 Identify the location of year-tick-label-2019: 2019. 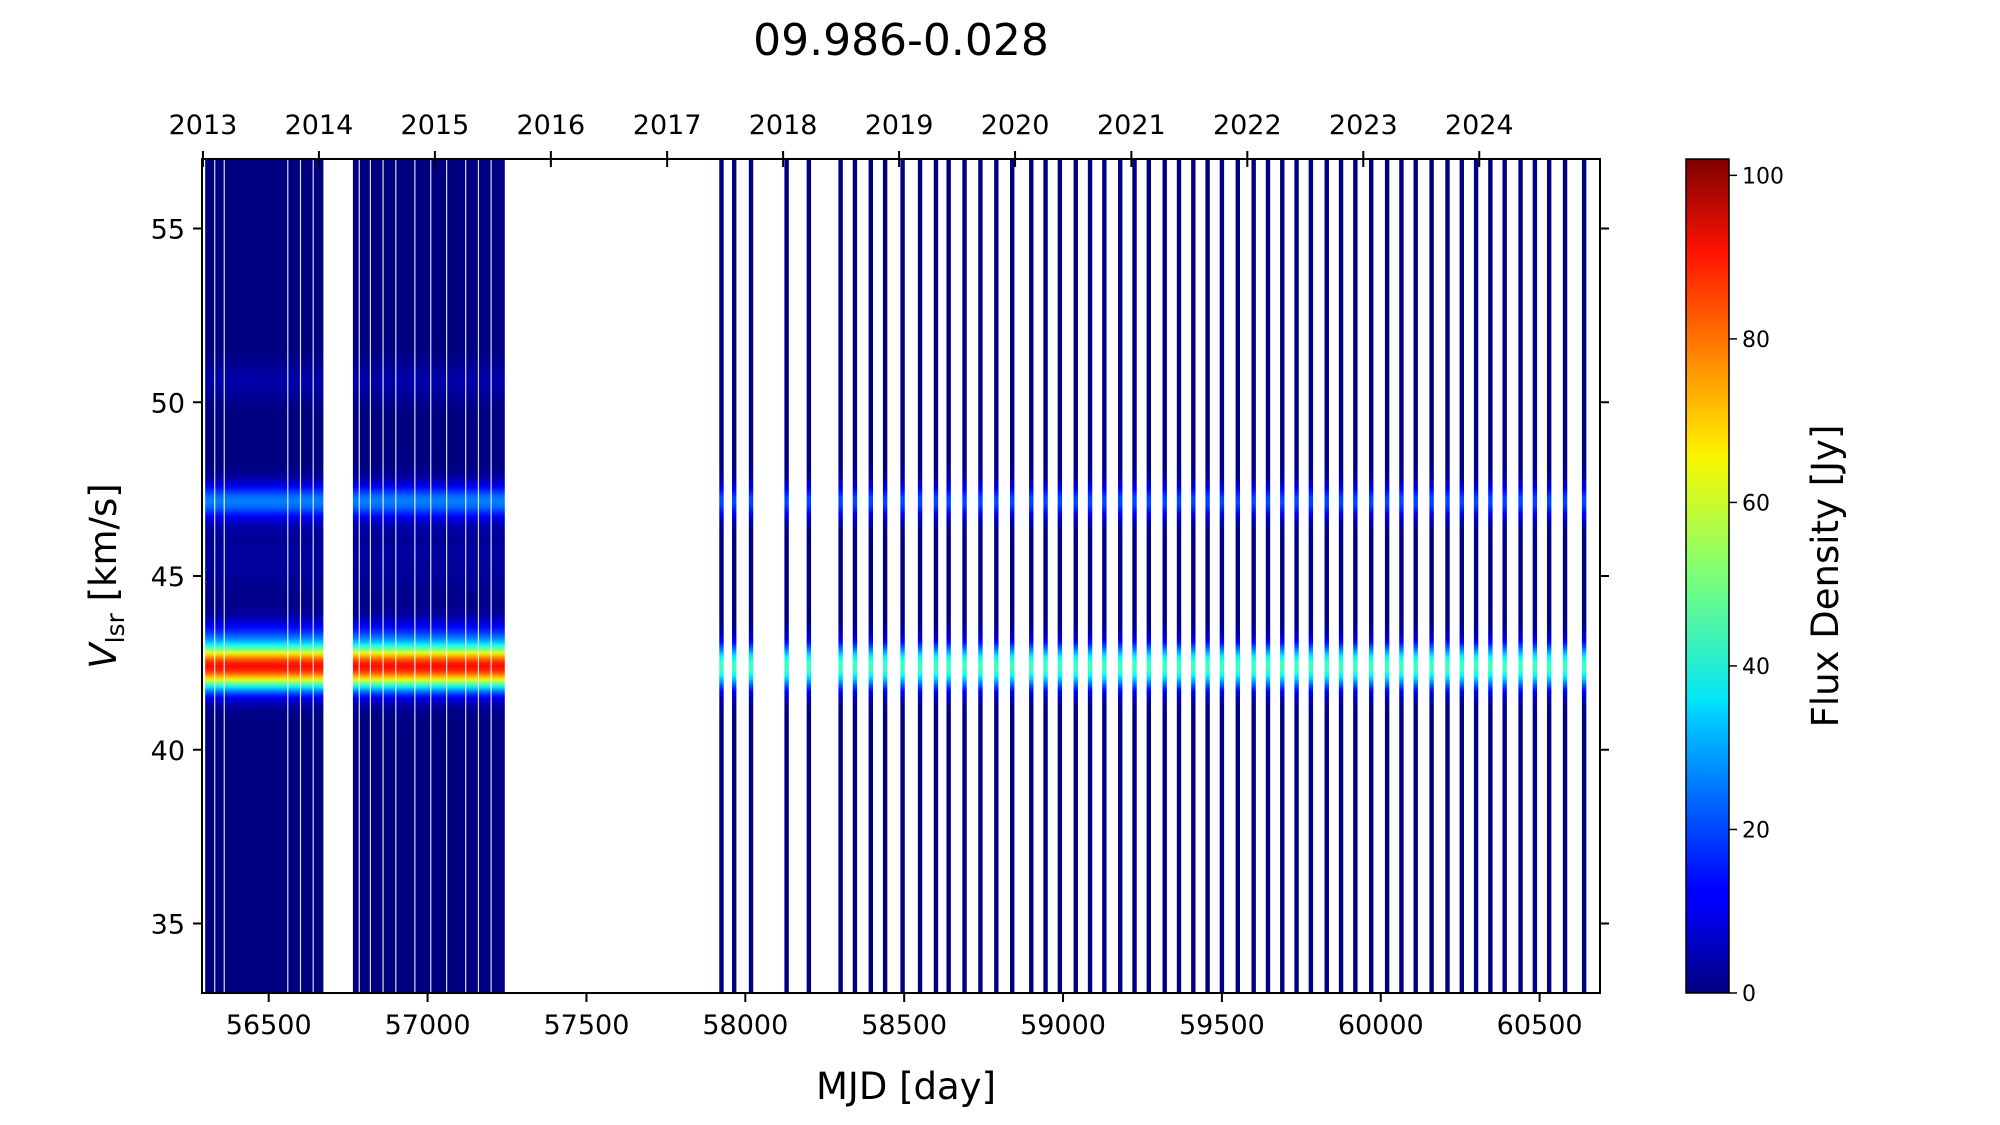
(899, 125).